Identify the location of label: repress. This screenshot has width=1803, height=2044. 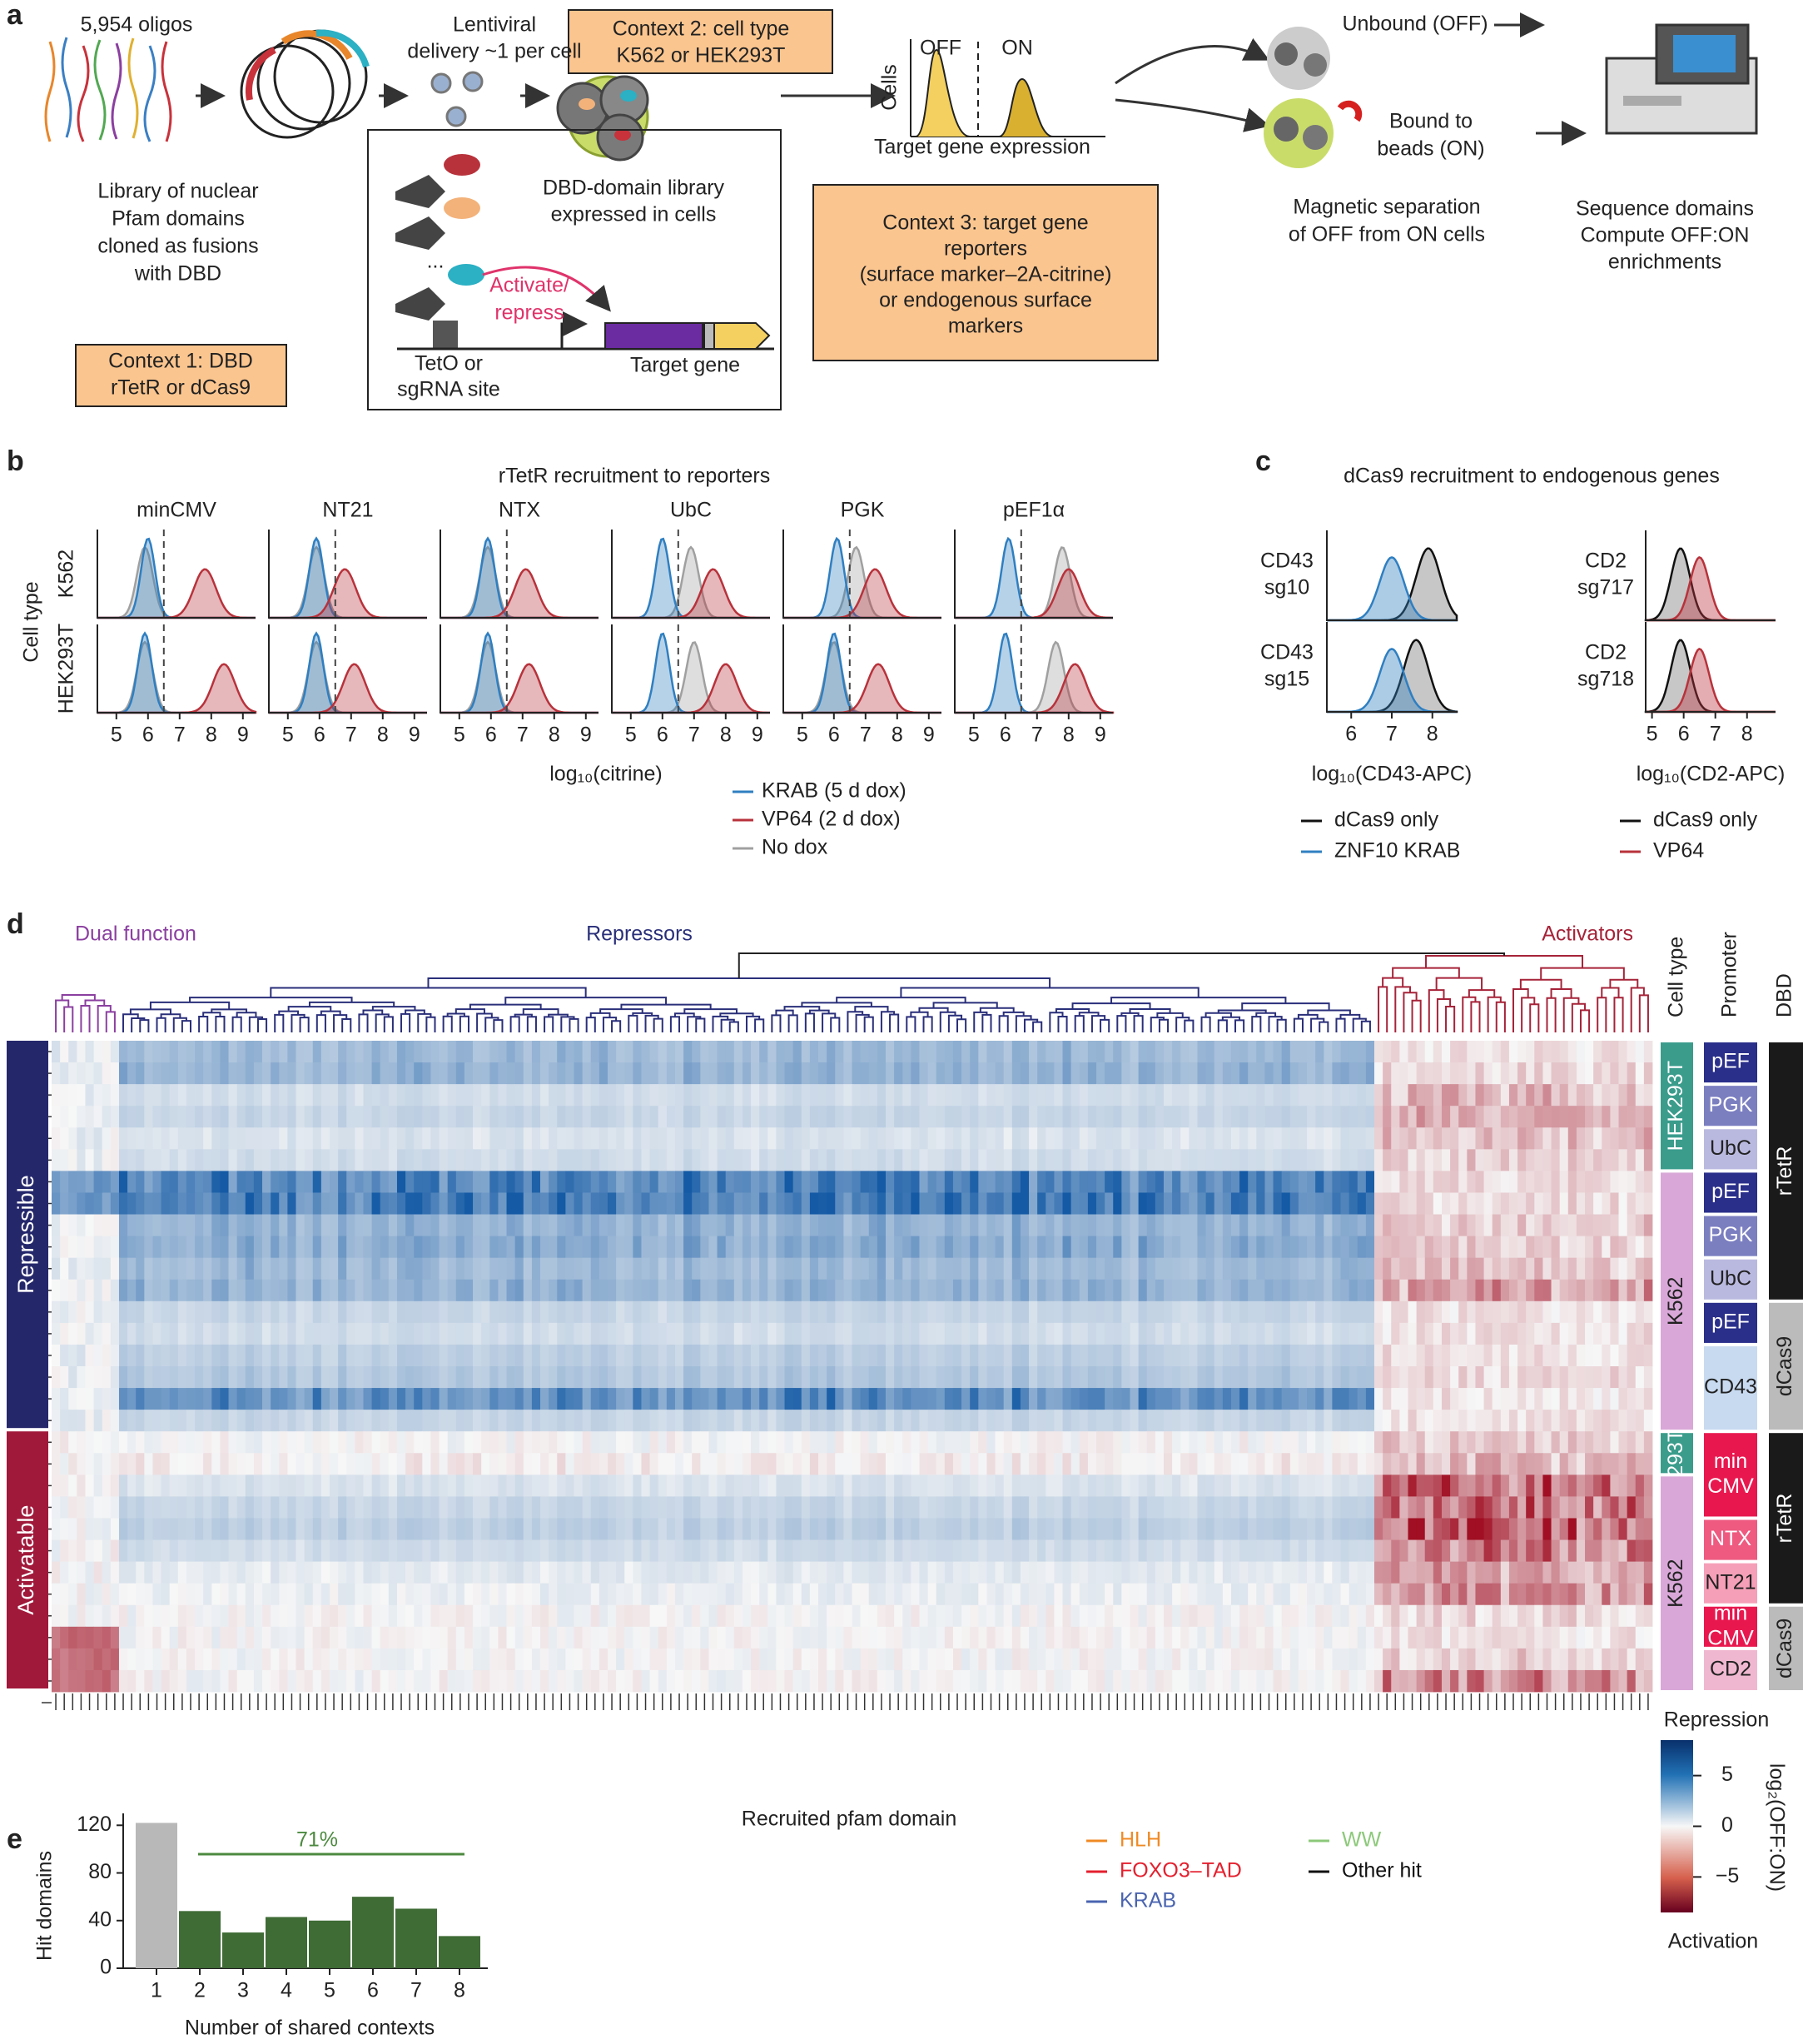
(529, 313).